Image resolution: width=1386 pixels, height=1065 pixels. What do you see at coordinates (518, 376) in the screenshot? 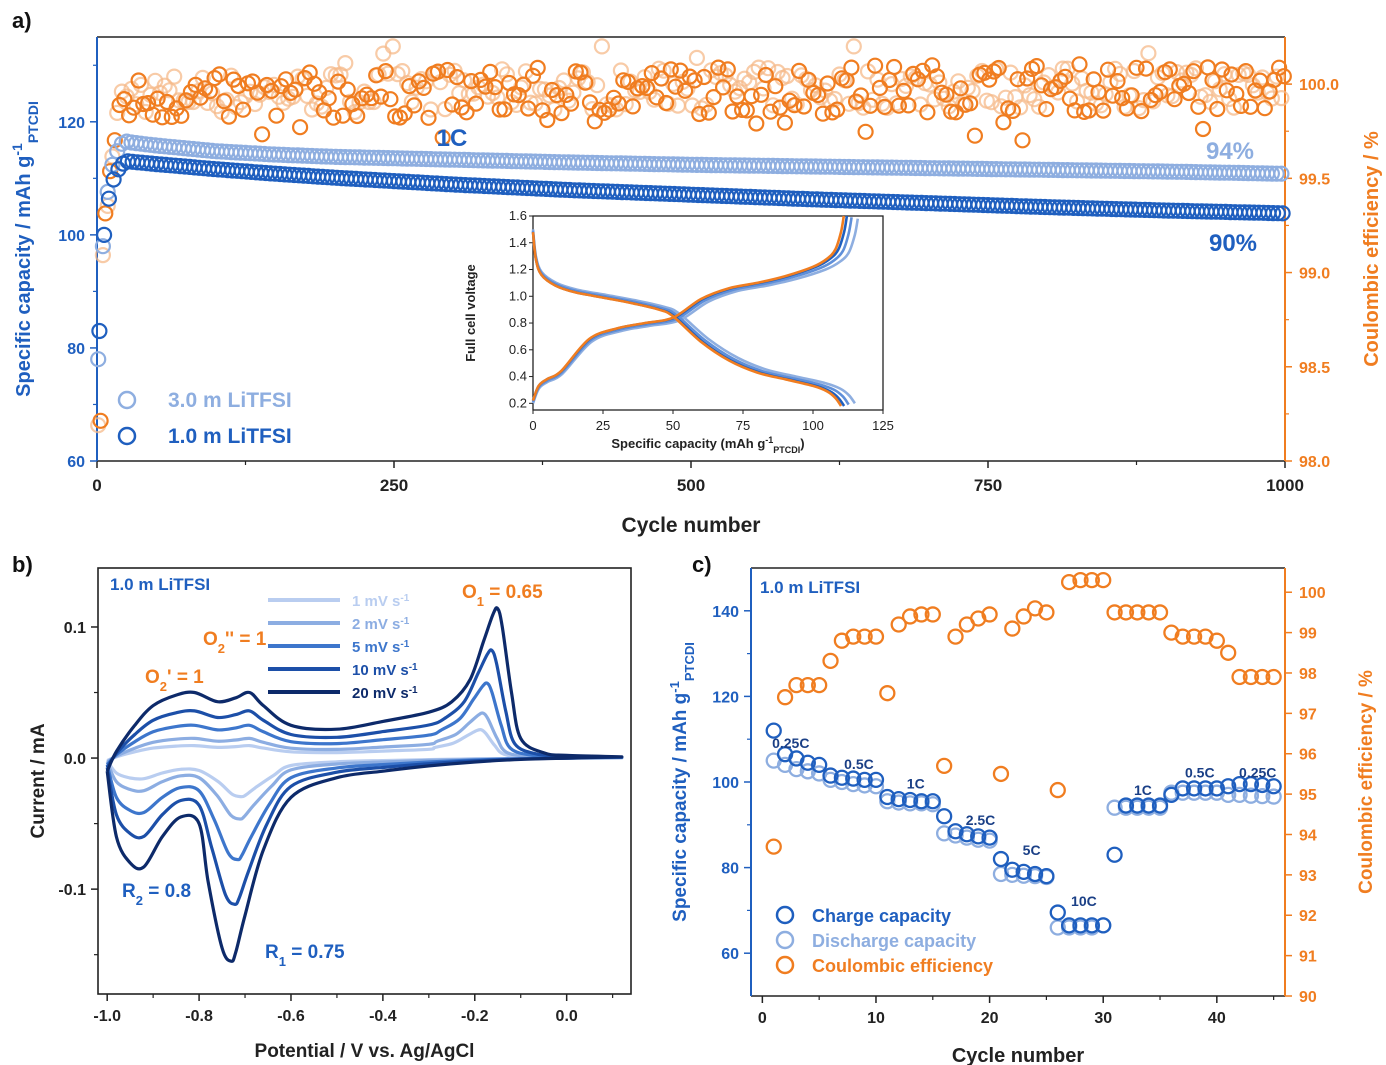
I see `inset-y-tick-label: 0.4` at bounding box center [518, 376].